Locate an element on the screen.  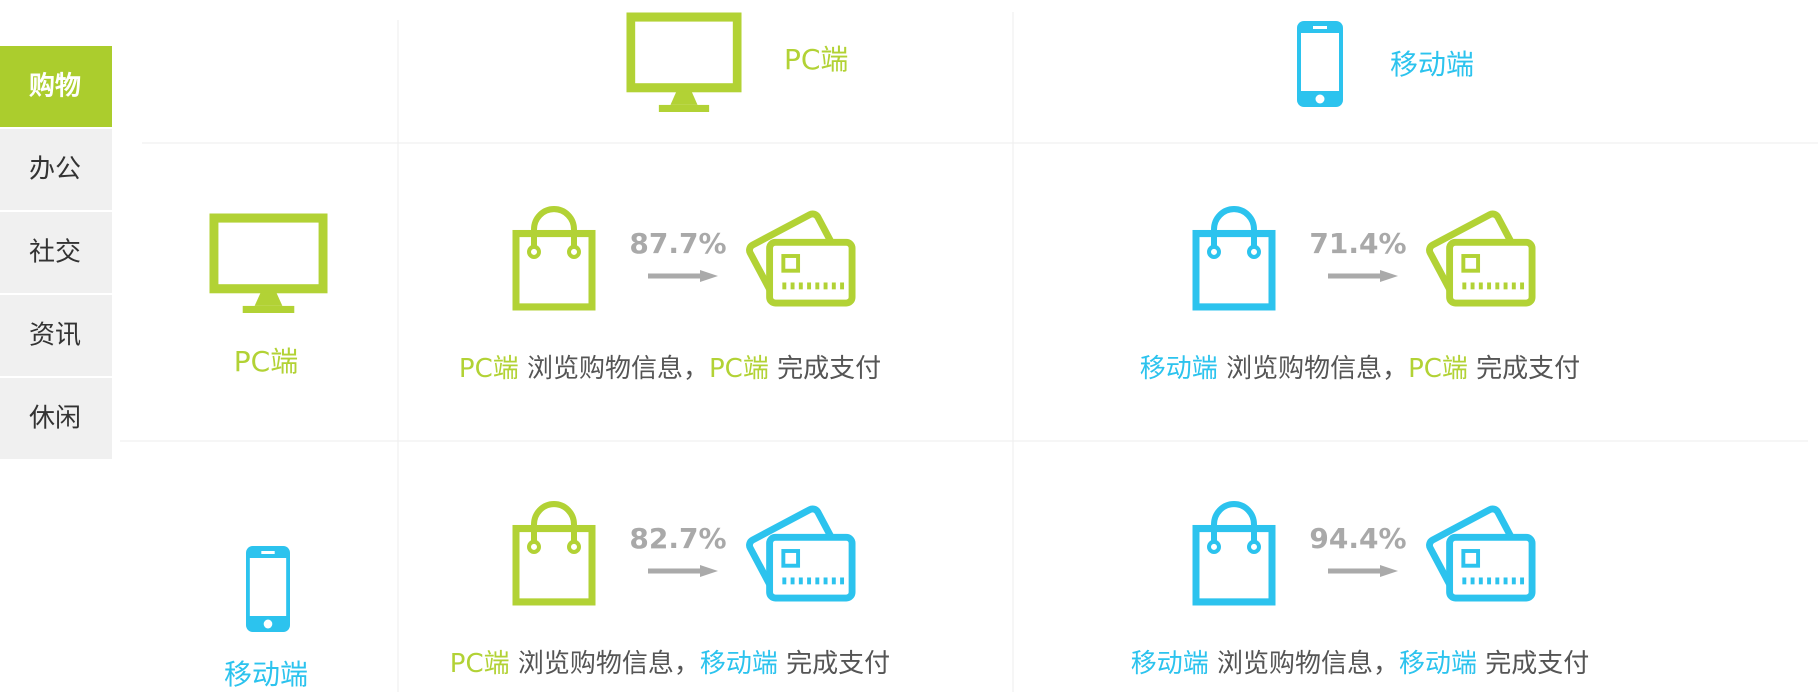
monitor-screen is located at coordinates (268, 253).